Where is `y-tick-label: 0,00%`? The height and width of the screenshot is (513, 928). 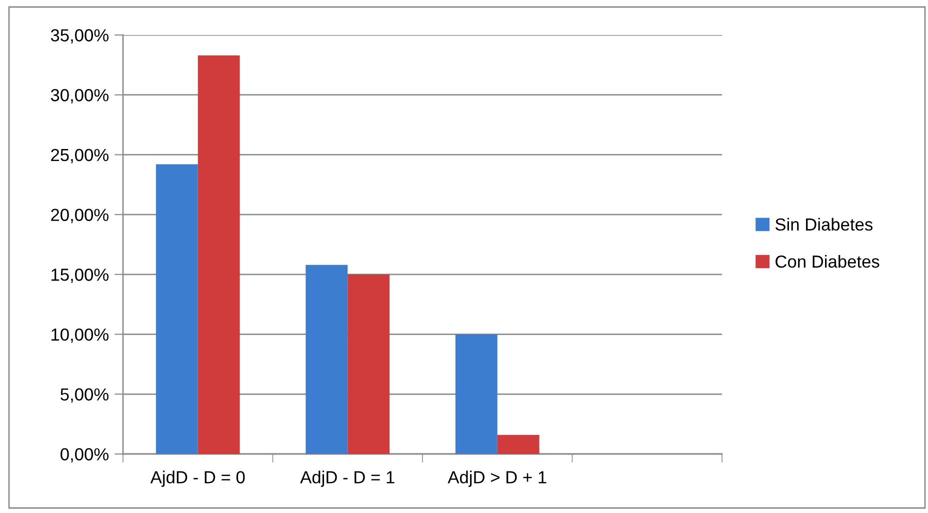 y-tick-label: 0,00% is located at coordinates (84, 455).